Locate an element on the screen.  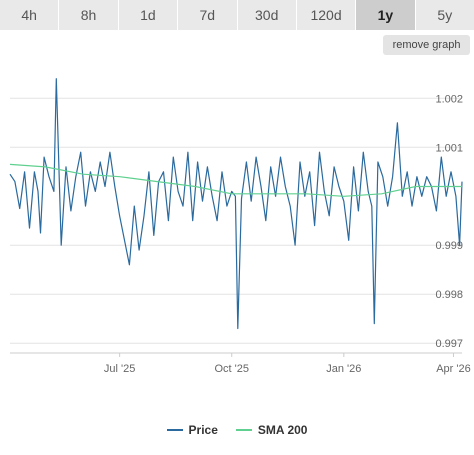
range-button-4h: 4h is located at coordinates (30, 15).